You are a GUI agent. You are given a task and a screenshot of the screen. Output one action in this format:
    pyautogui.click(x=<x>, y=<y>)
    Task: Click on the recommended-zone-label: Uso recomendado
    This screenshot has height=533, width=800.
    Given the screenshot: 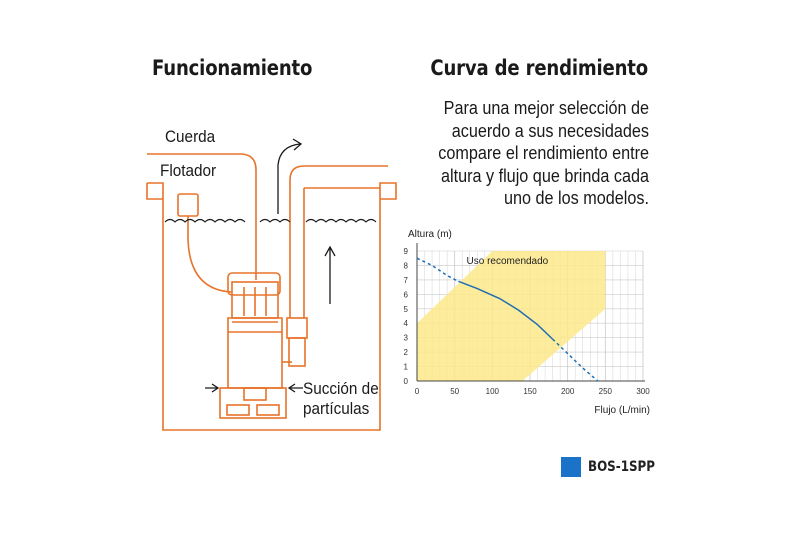 What is the action you would take?
    pyautogui.click(x=508, y=261)
    